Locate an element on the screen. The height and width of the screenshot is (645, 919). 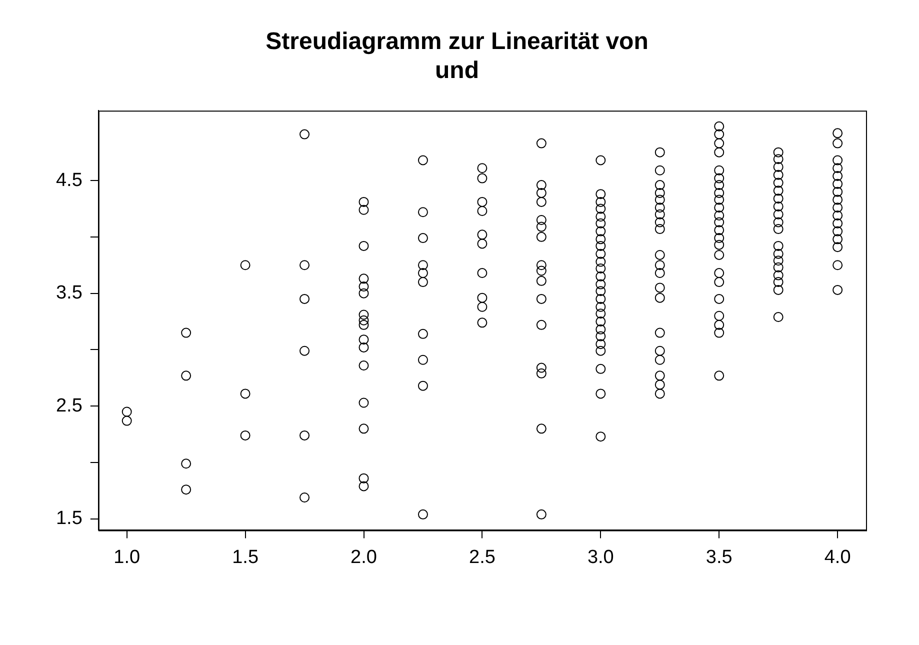
chart-title: Streudiagramm zur Linearität von und is located at coordinates (457, 56).